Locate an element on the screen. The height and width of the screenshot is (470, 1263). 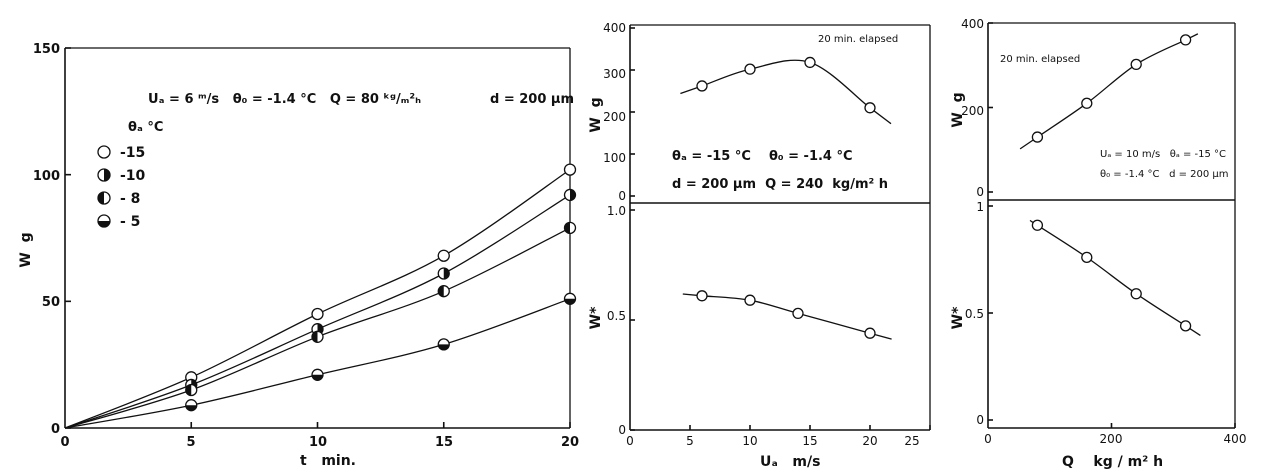
left-legend is located at coordinates (104, 186).